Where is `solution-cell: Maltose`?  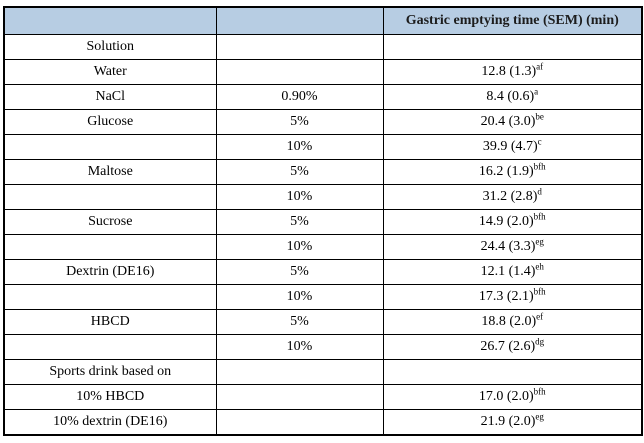 solution-cell: Maltose is located at coordinates (110, 172).